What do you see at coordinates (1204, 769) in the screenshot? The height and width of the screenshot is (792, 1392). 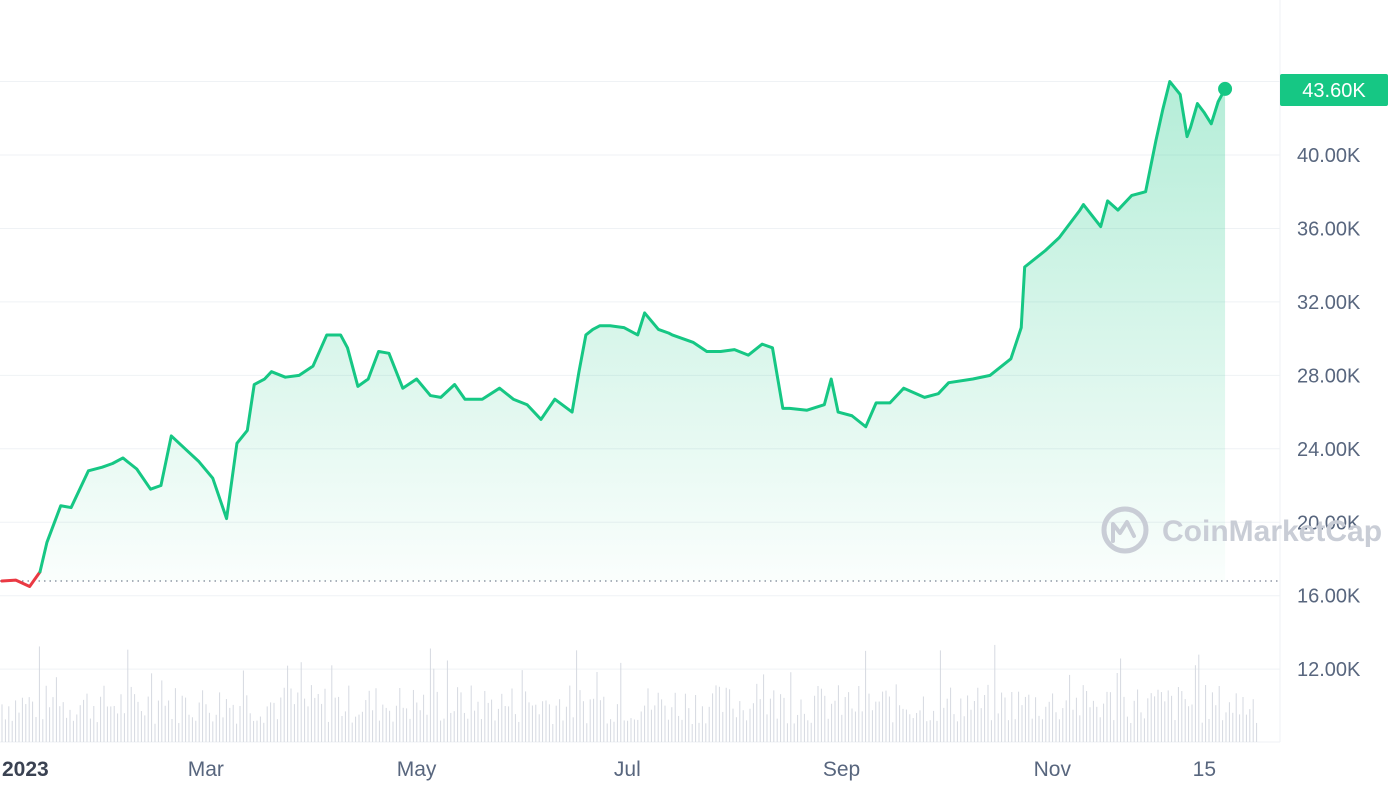 I see `x-tick-label: 15` at bounding box center [1204, 769].